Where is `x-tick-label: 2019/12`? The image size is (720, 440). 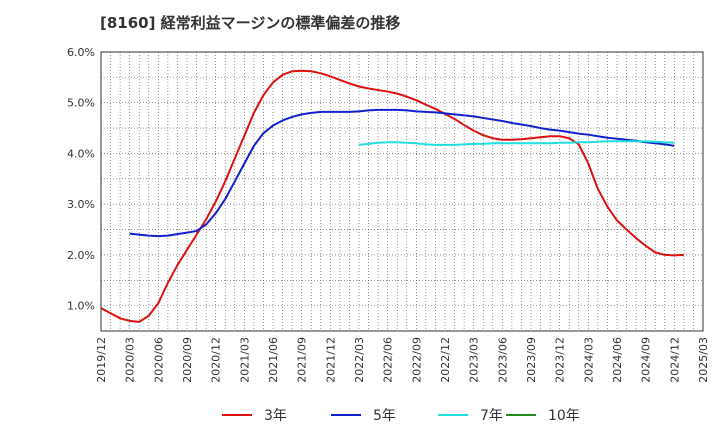 x-tick-label: 2019/12 is located at coordinates (101, 360).